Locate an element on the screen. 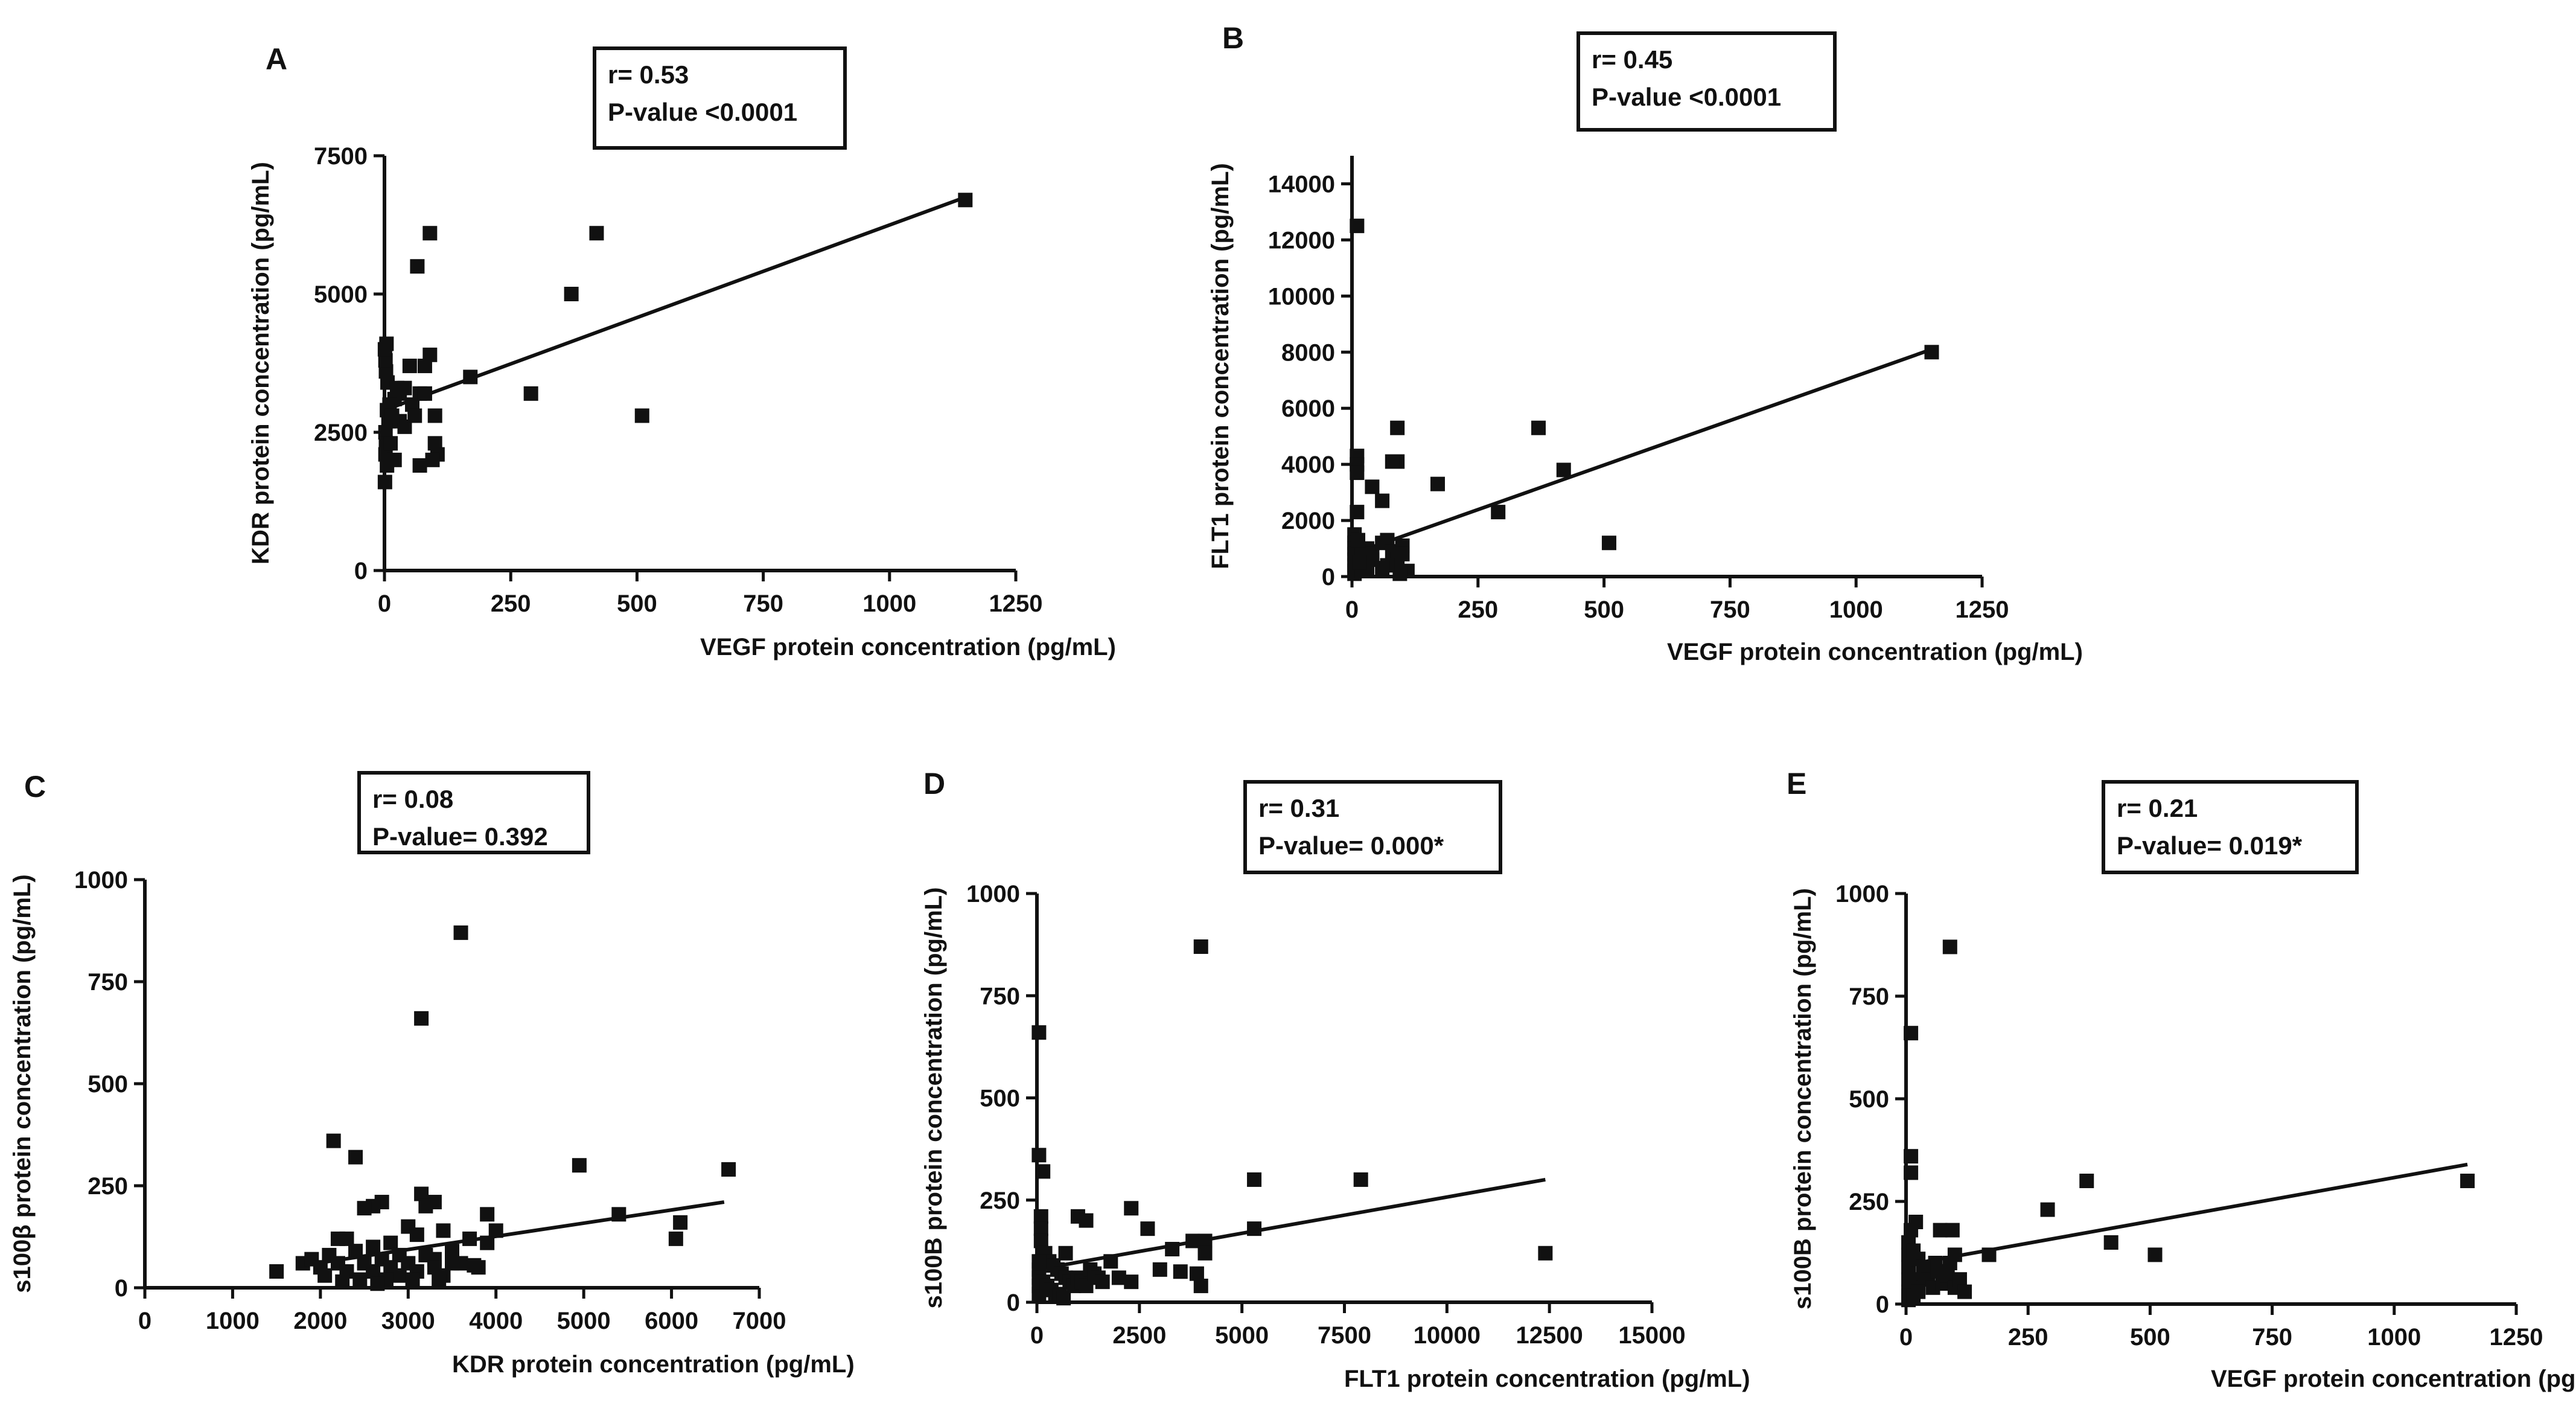  y-tick-label: 10000 is located at coordinates (1301, 296).